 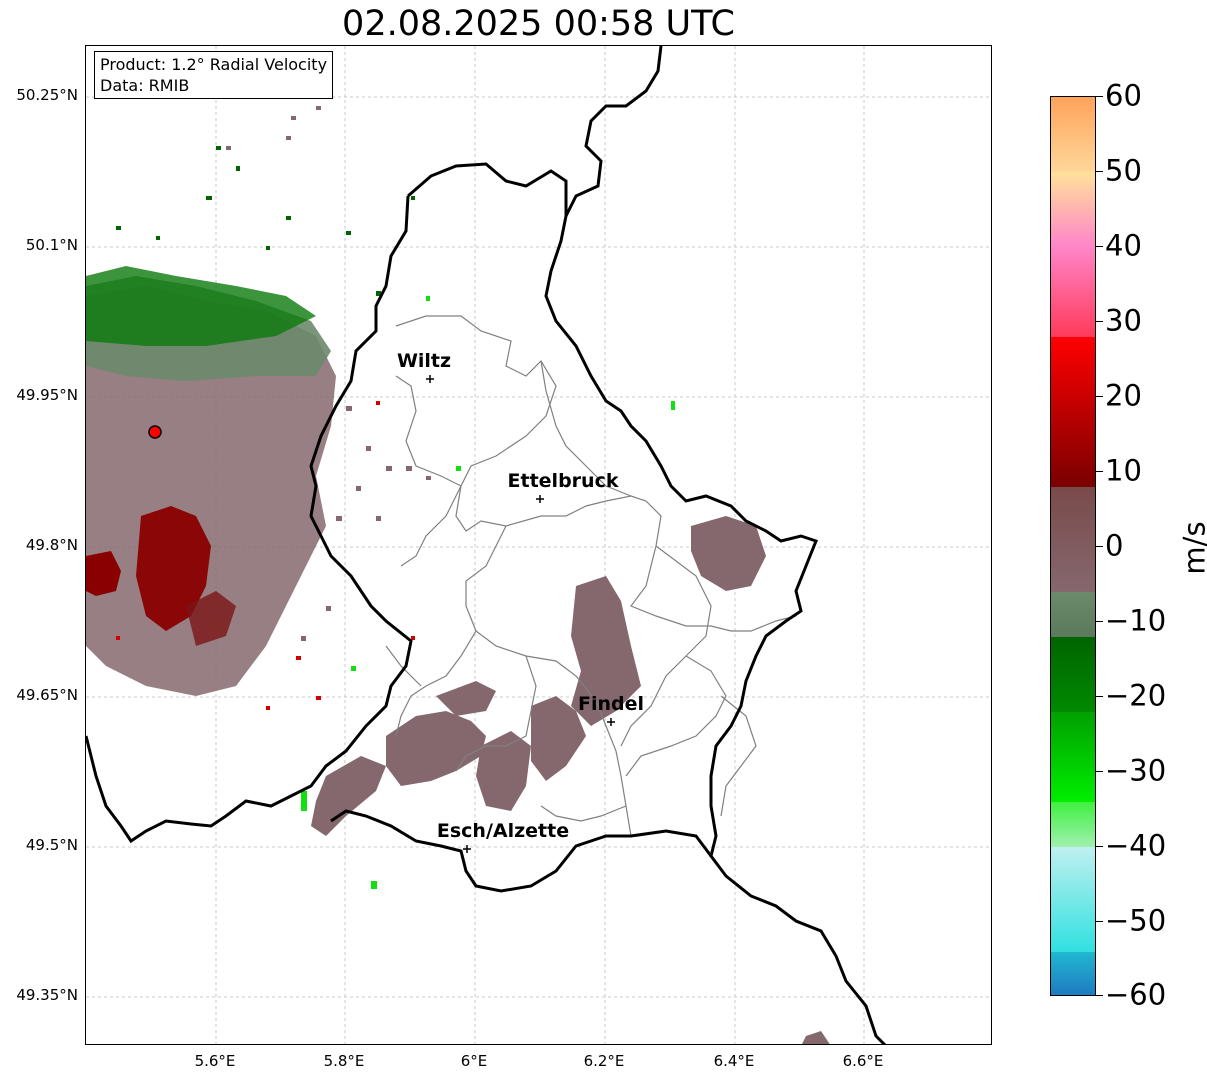 I want to click on radar-echo-green, so click(x=201, y=306).